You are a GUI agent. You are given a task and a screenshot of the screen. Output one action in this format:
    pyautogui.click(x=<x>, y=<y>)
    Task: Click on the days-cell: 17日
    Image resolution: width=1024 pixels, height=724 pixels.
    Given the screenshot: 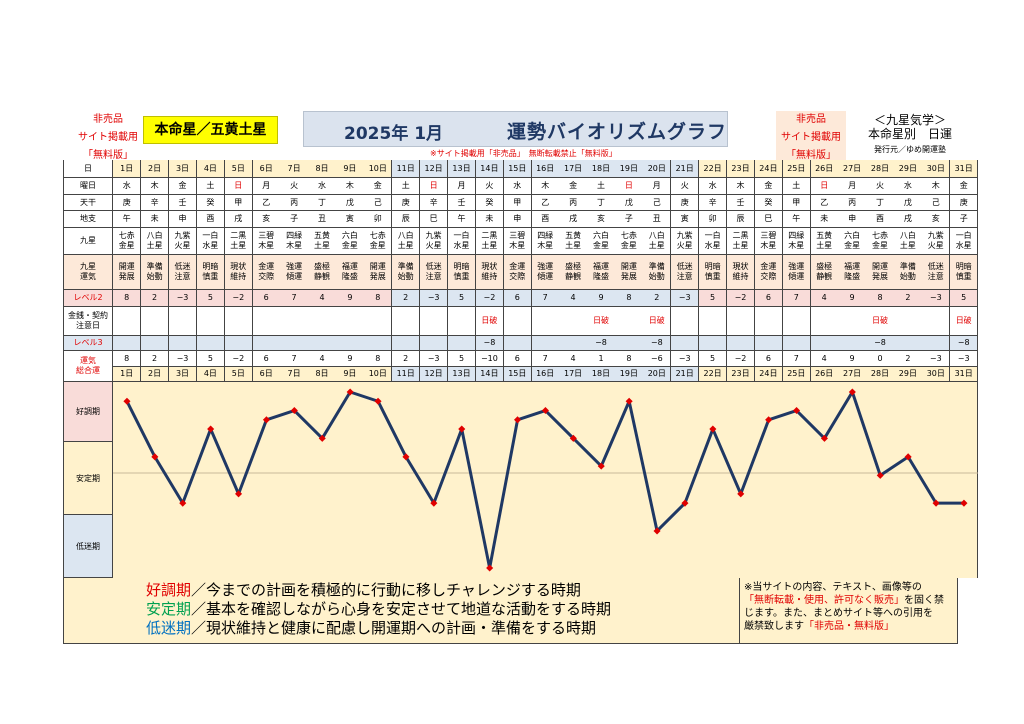 What is the action you would take?
    pyautogui.click(x=573, y=169)
    